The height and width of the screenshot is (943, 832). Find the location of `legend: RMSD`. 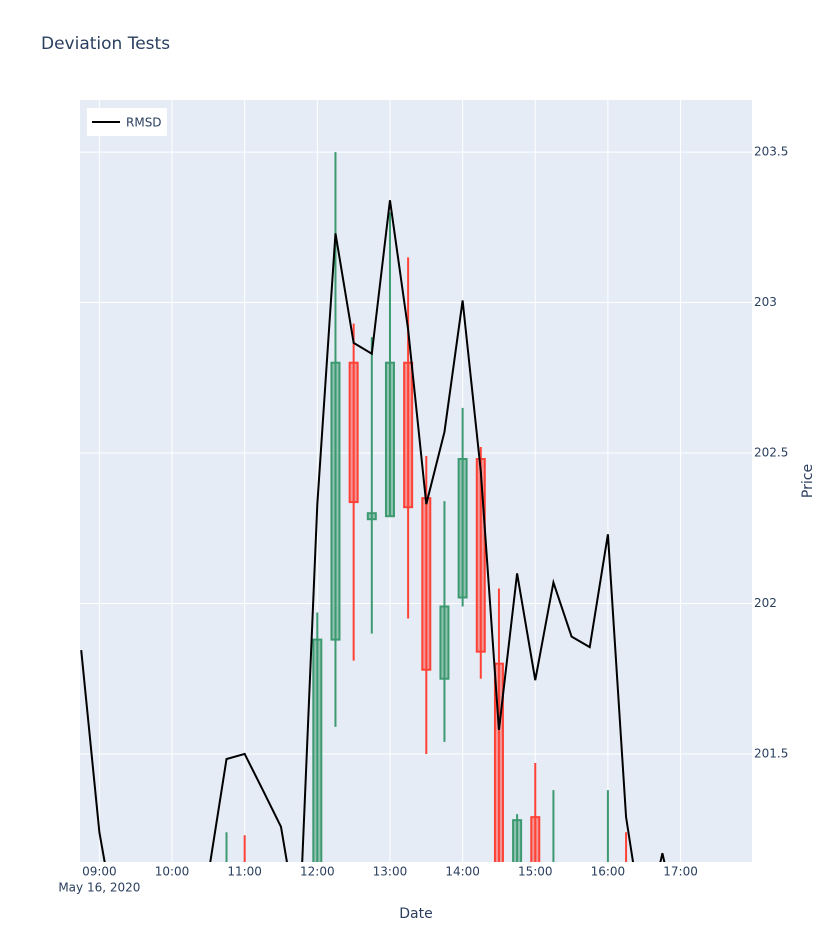

legend: RMSD is located at coordinates (127, 122).